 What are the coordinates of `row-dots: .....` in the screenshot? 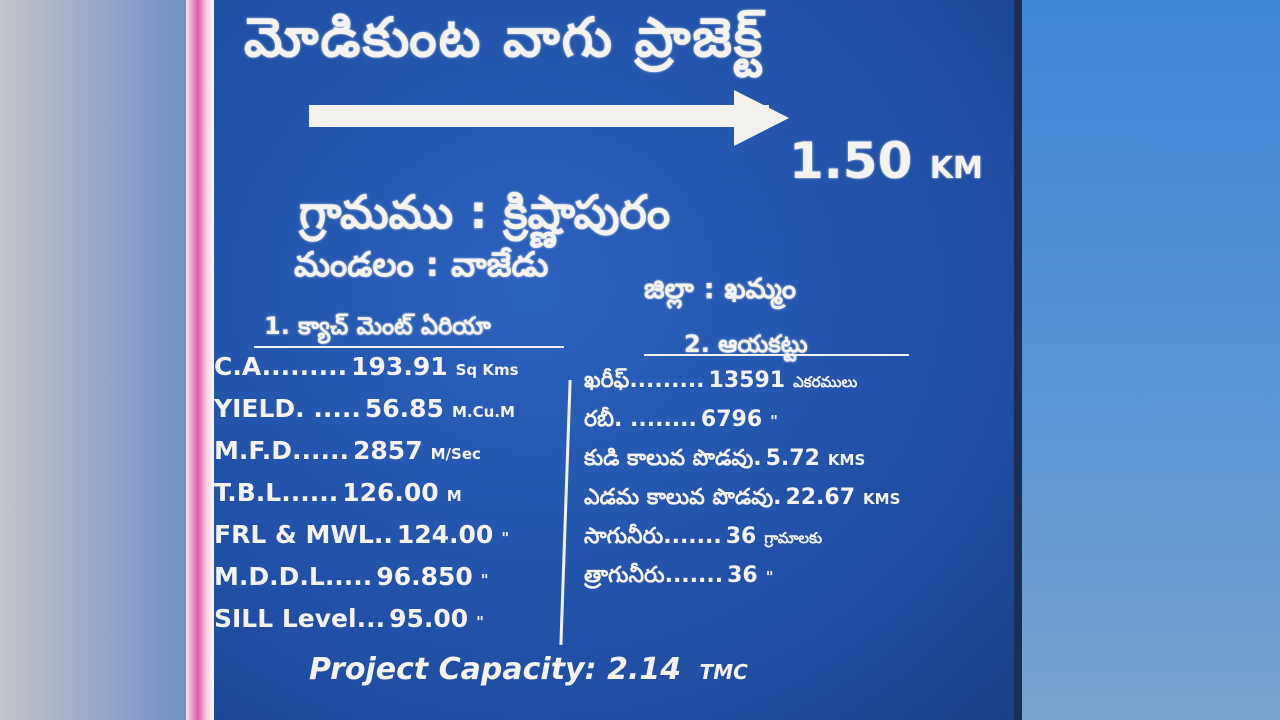 It's located at (348, 576).